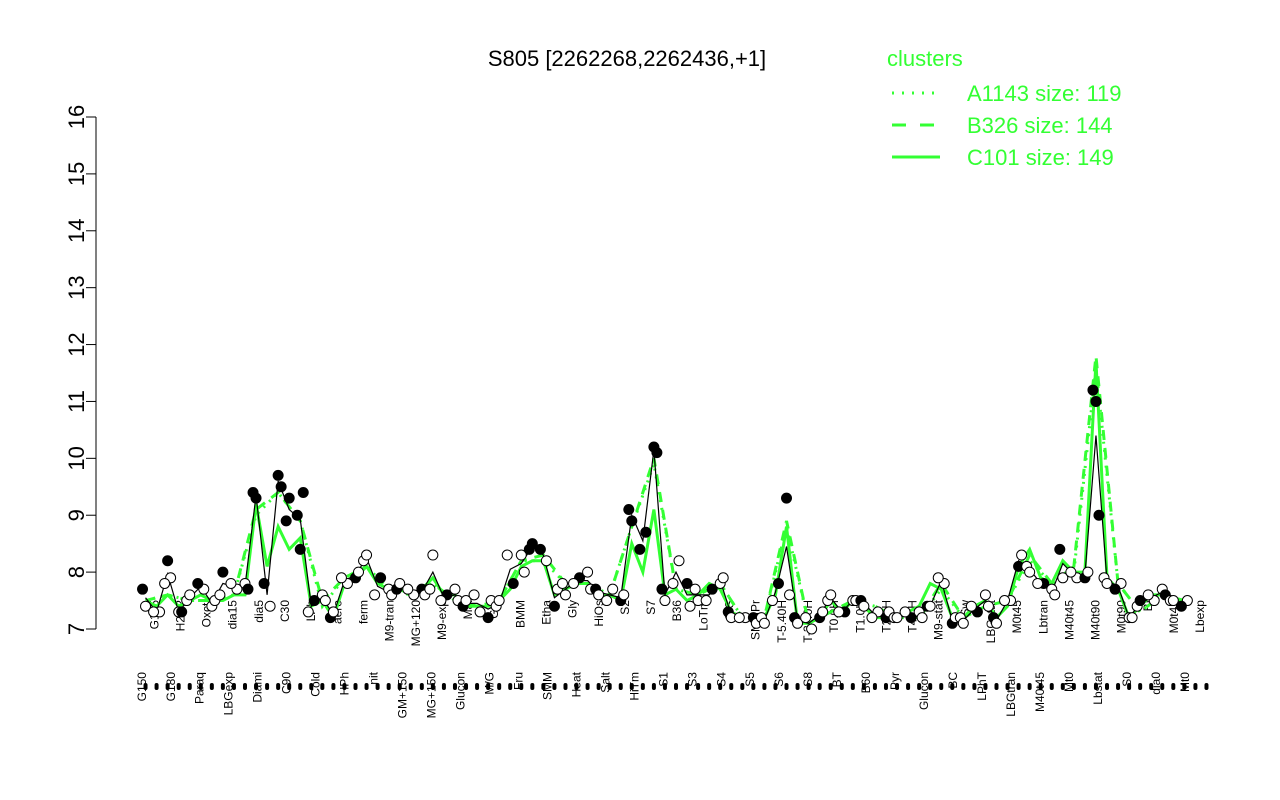 The height and width of the screenshot is (800, 1280). Describe the element at coordinates (599, 613) in the screenshot. I see `x-tick-label: HiOs` at that location.